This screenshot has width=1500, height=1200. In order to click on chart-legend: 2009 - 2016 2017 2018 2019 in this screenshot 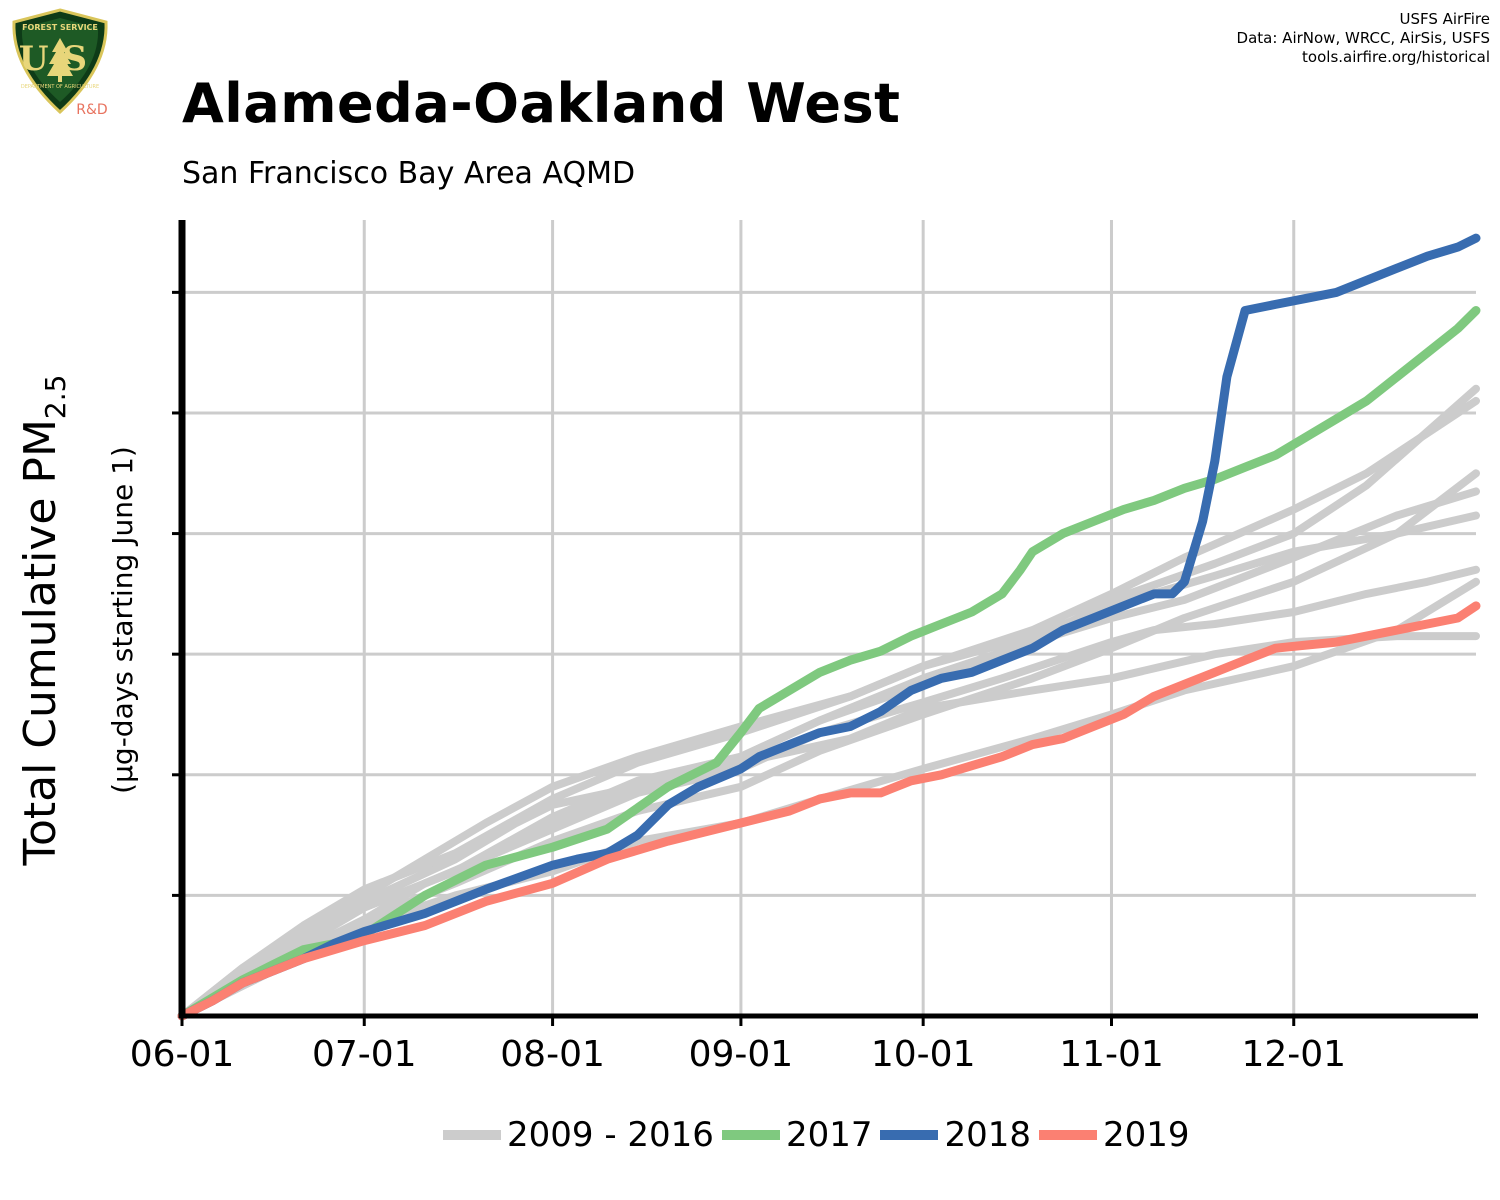, I will do `click(820, 1135)`.